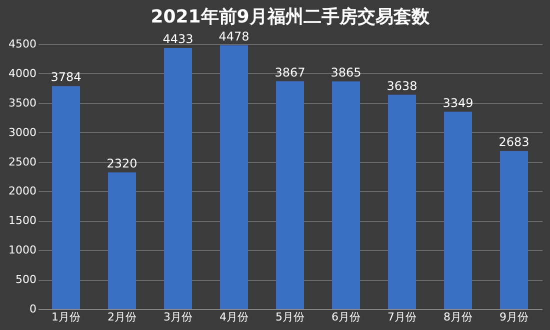 The width and height of the screenshot is (550, 330). I want to click on data-label: 3867, so click(290, 72).